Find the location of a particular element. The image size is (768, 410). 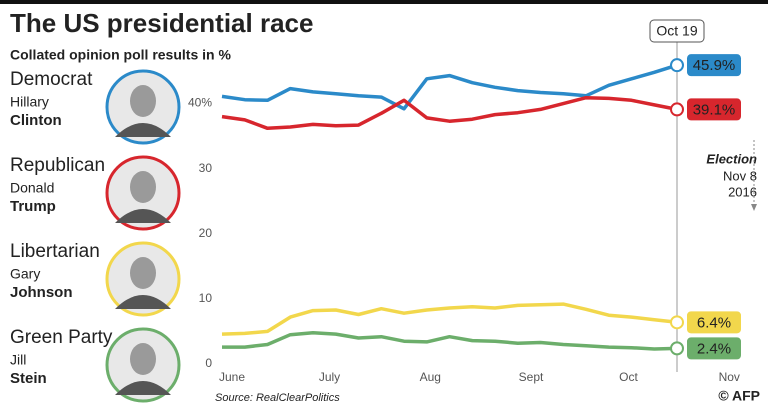

first-name: Donald is located at coordinates (32, 188).